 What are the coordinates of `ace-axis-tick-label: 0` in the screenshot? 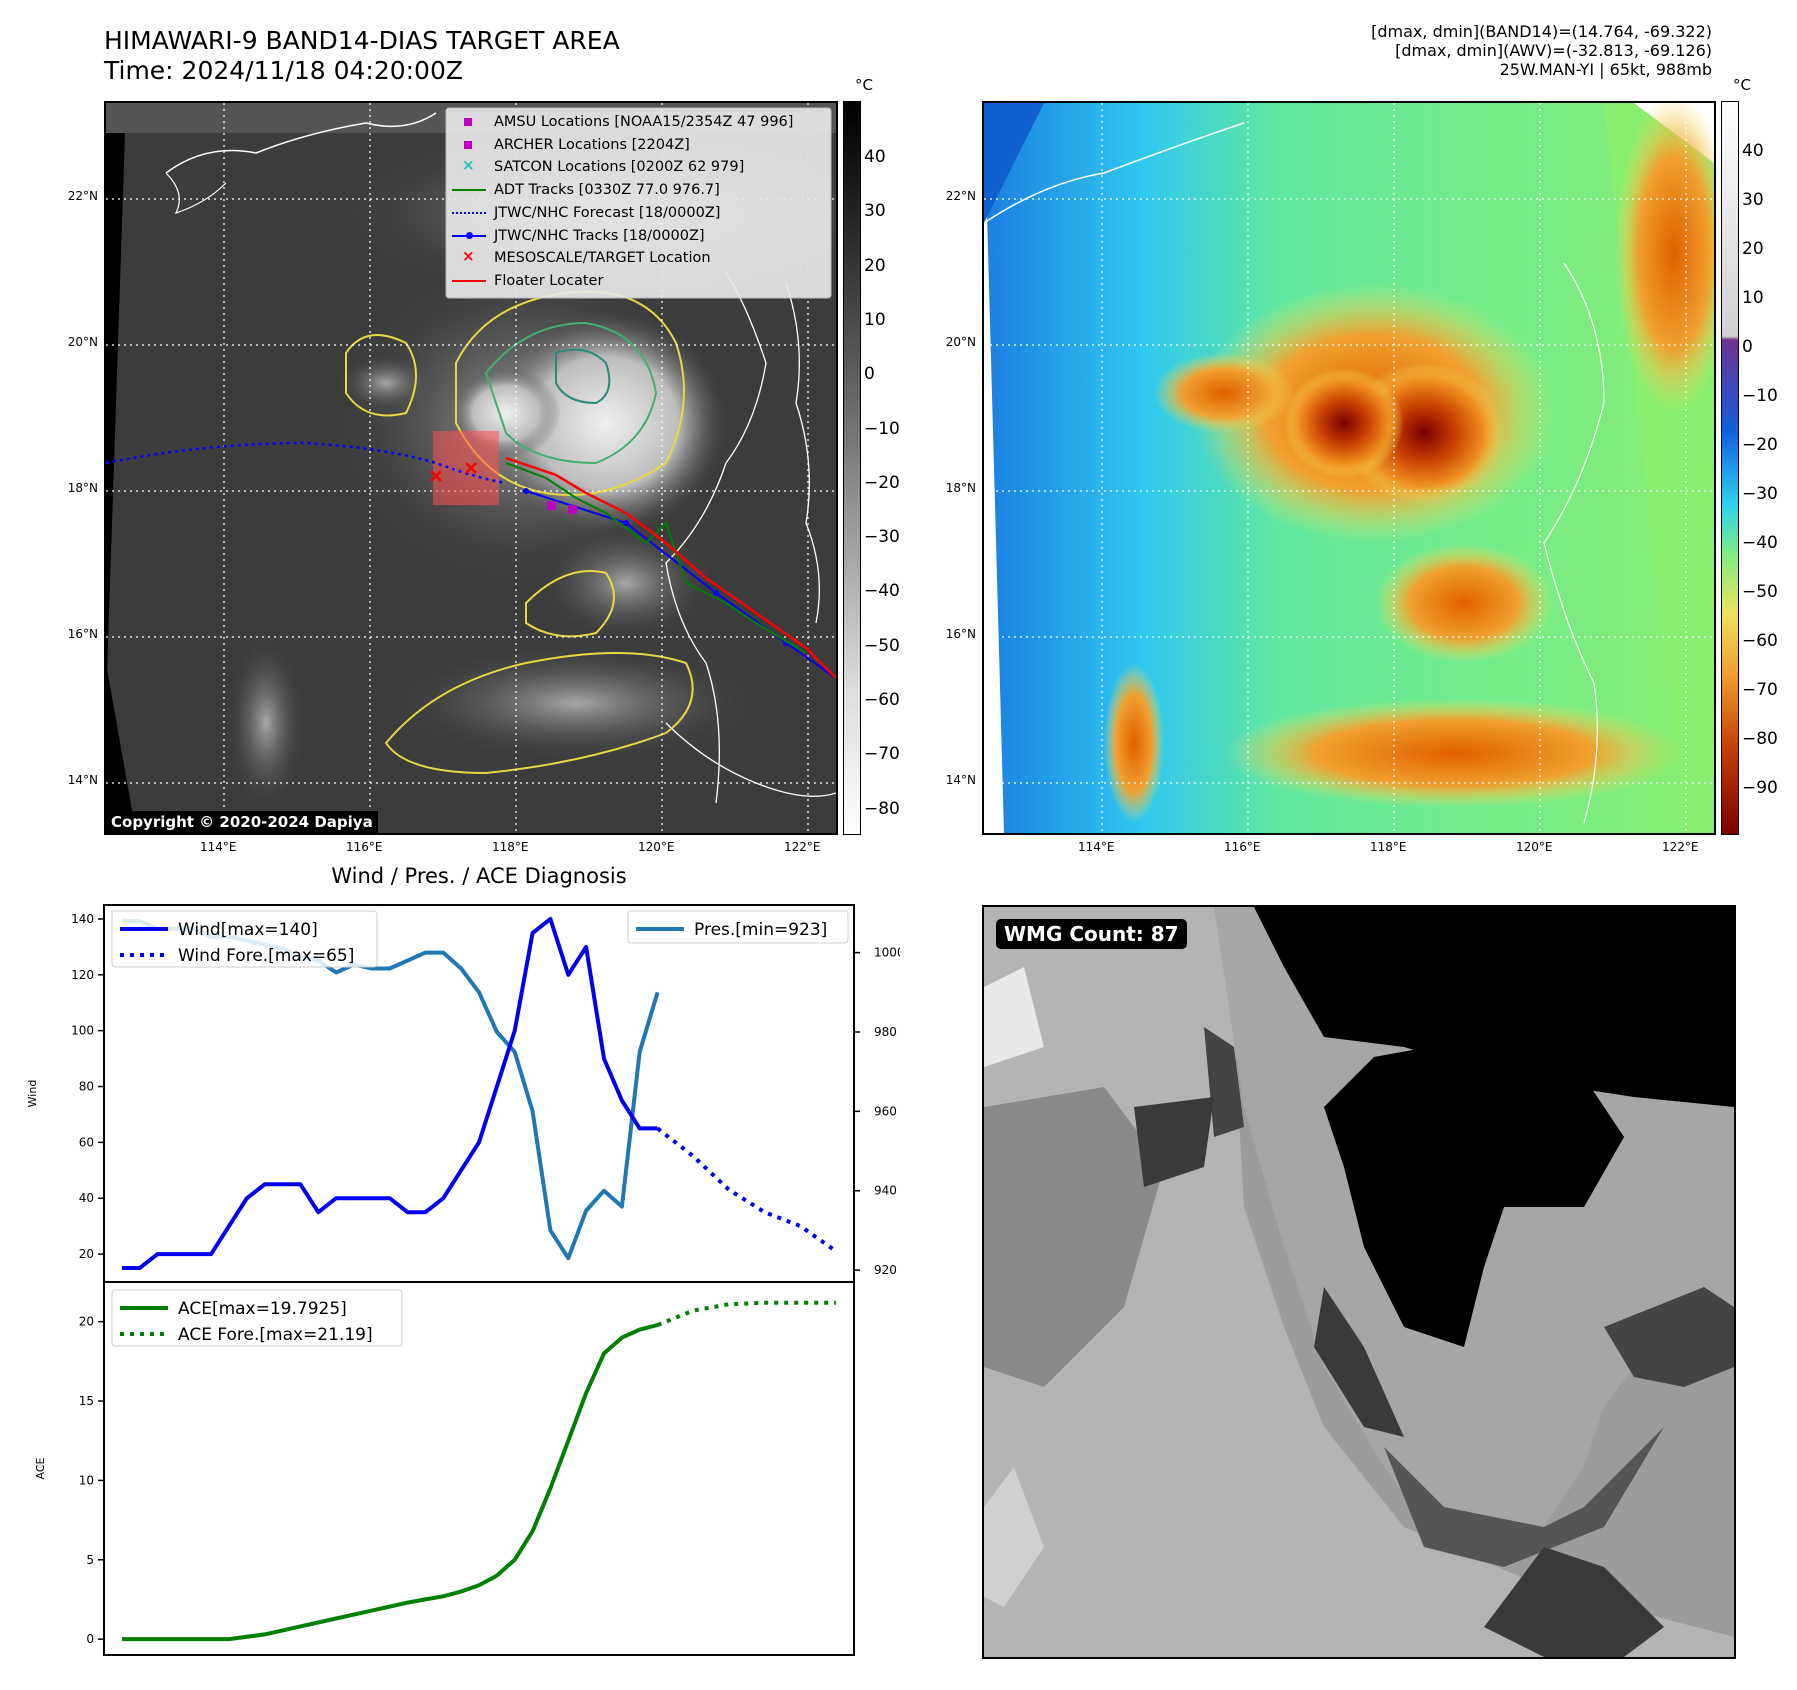 It's located at (90, 1639).